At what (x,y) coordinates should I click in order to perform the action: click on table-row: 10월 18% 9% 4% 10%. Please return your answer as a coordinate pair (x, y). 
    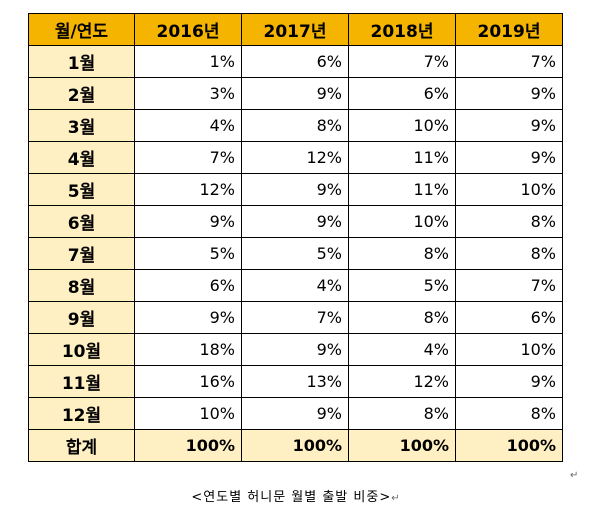
    Looking at the image, I should click on (295, 349).